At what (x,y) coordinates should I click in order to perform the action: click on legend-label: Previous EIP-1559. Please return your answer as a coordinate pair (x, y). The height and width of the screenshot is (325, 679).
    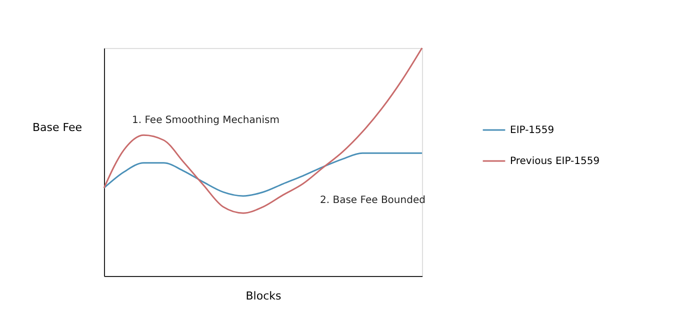
    Looking at the image, I should click on (555, 161).